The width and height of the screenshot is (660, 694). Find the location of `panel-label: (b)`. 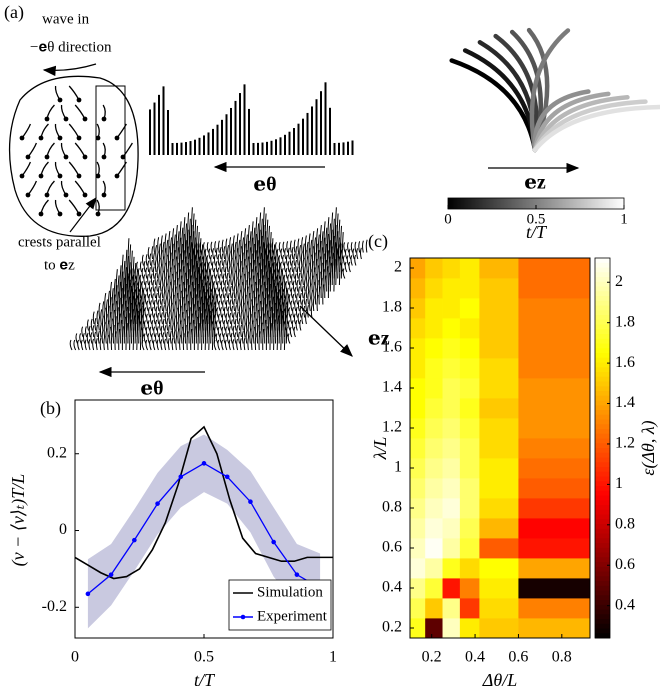

panel-label: (b) is located at coordinates (50, 408).